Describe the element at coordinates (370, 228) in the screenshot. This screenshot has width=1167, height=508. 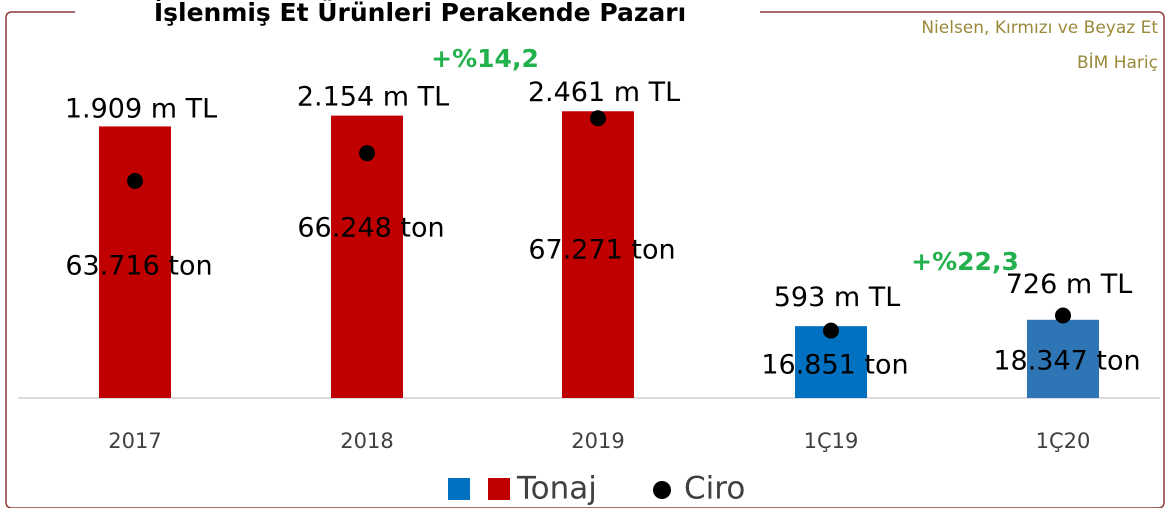
I see `value-label: 66.248 ton` at that location.